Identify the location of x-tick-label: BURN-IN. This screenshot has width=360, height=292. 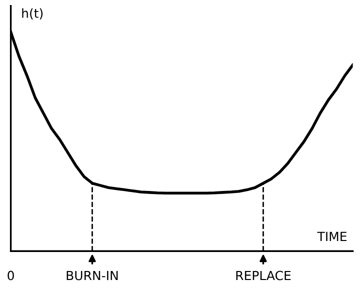
(92, 275).